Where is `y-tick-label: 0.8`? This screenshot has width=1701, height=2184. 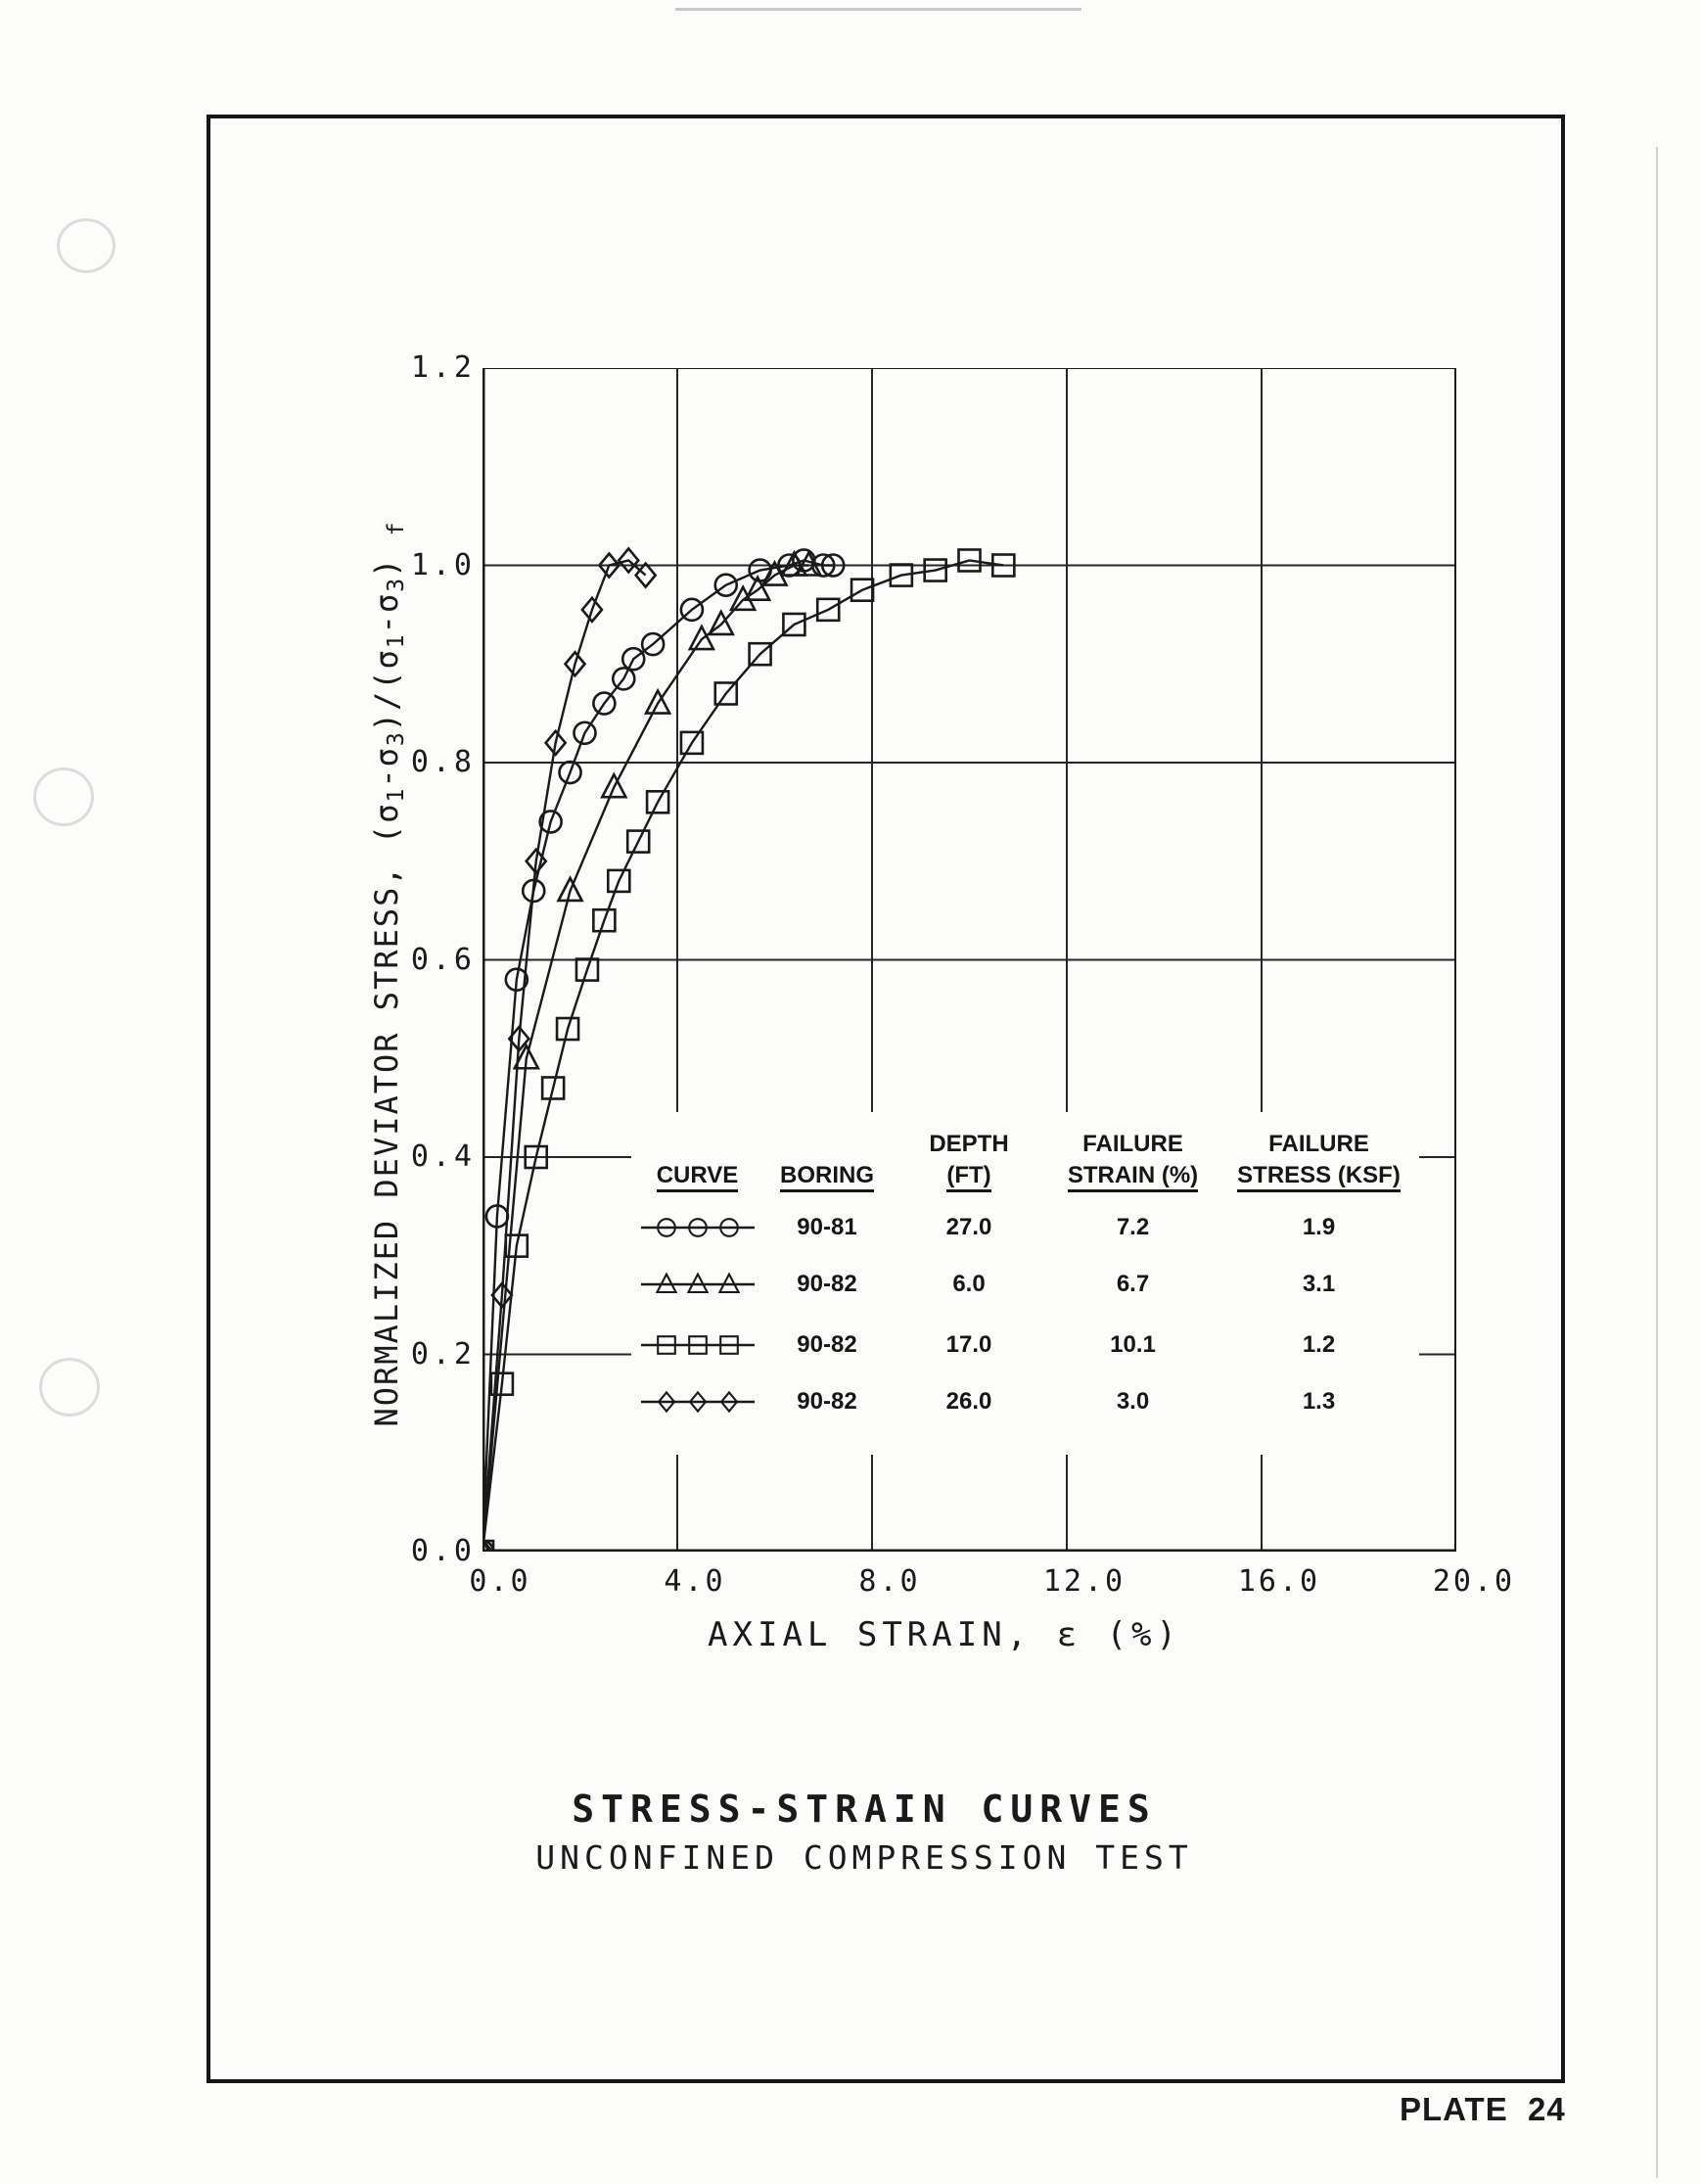
y-tick-label: 0.8 is located at coordinates (443, 762).